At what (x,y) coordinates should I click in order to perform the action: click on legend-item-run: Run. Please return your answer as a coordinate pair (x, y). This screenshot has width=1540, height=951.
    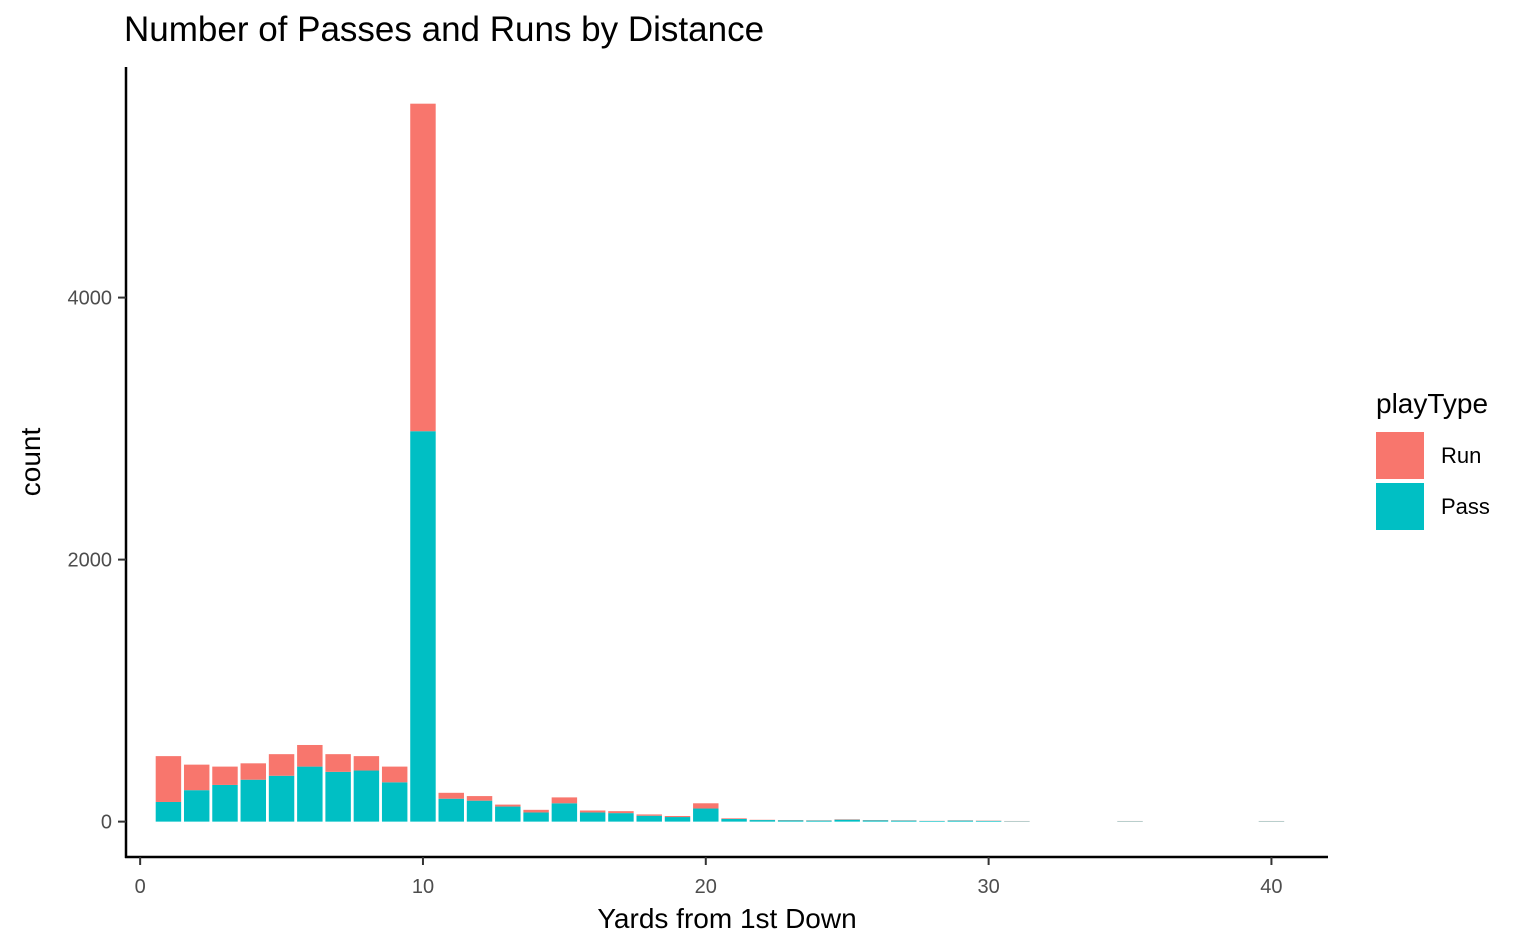
    Looking at the image, I should click on (1433, 455).